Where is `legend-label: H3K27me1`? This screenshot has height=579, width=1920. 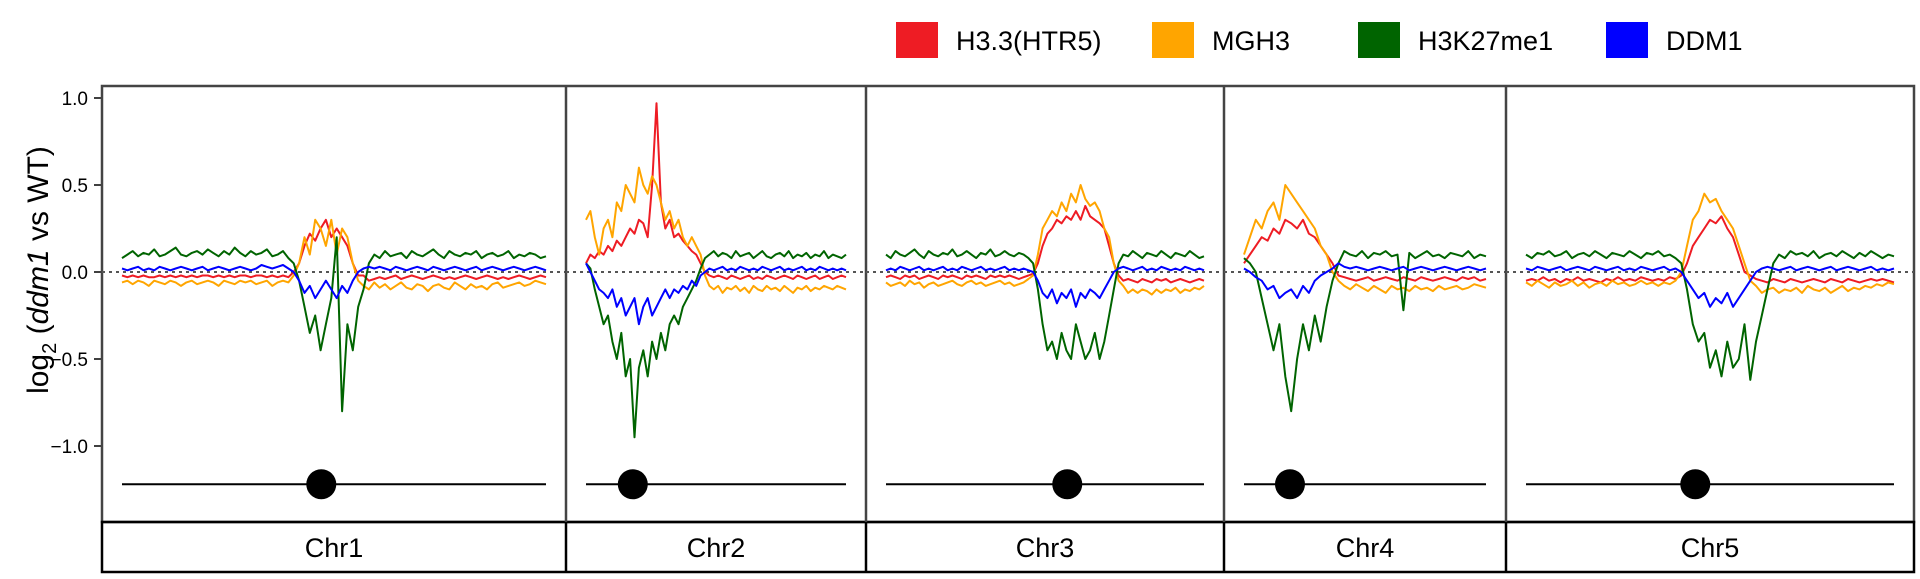
legend-label: H3K27me1 is located at coordinates (1485, 41).